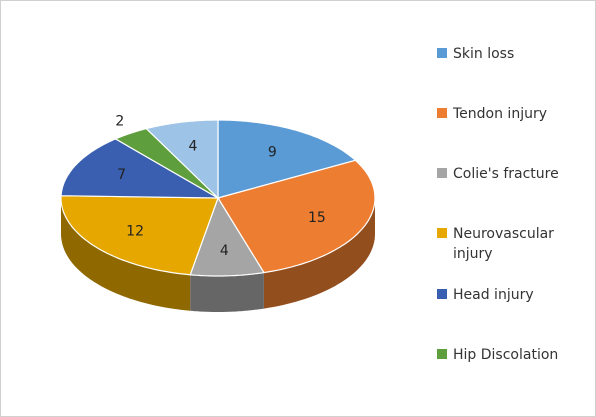  I want to click on data-label: 2, so click(119, 122).